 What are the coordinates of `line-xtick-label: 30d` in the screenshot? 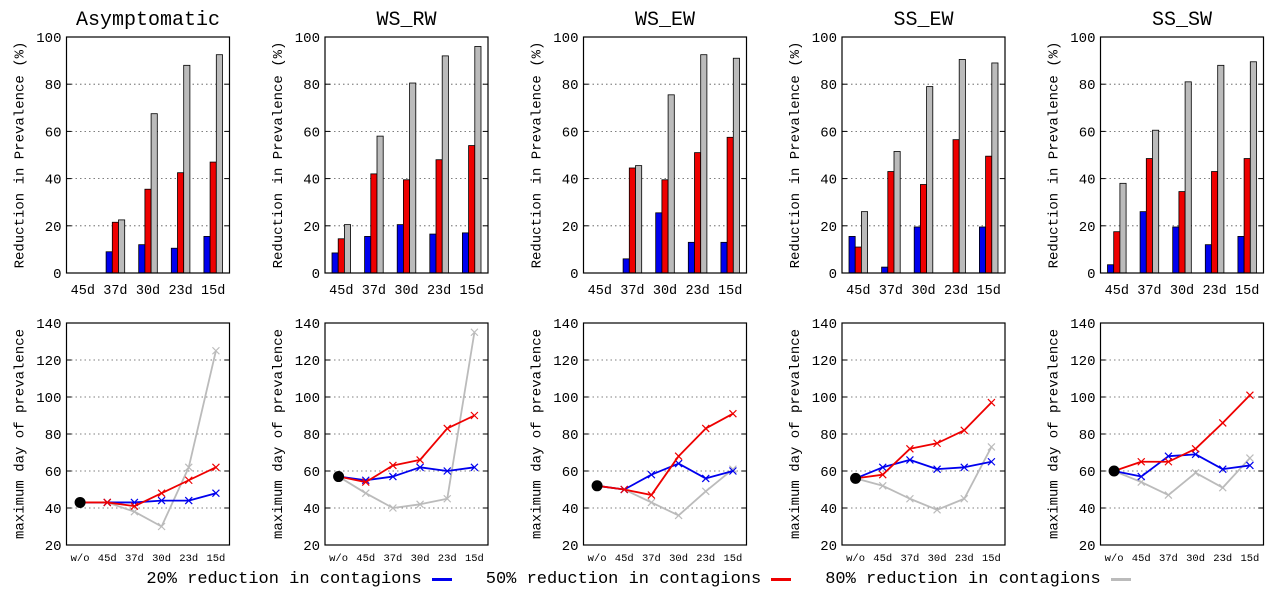 It's located at (678, 559).